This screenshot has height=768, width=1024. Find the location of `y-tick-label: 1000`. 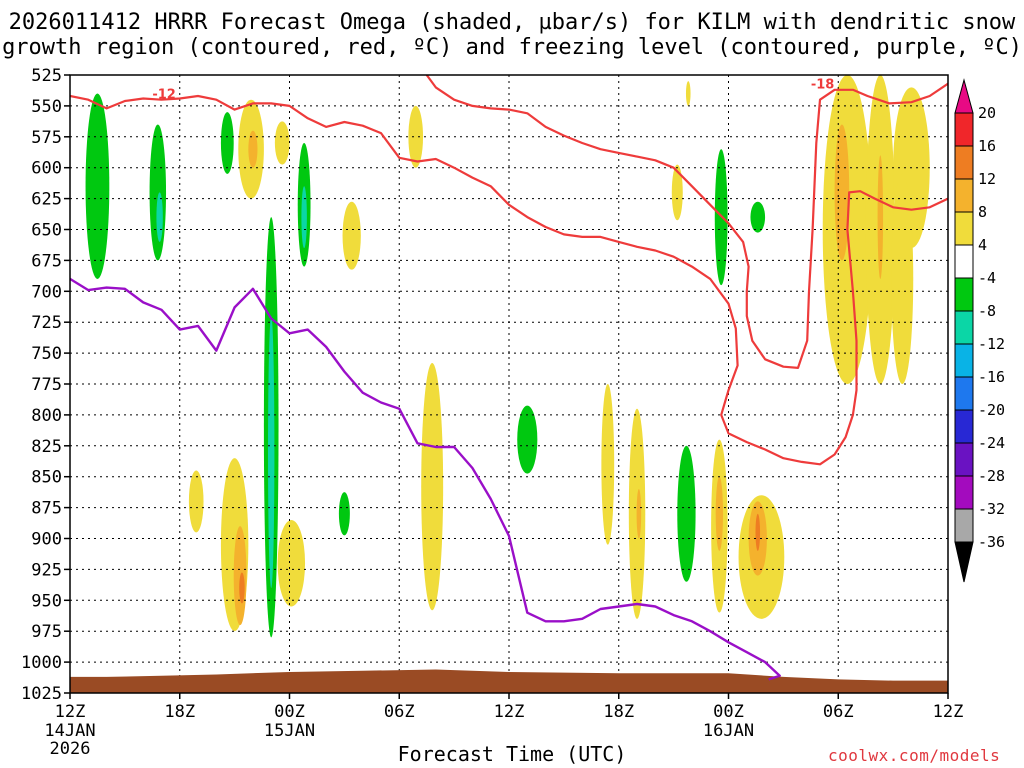

y-tick-label: 1000 is located at coordinates (41, 663).